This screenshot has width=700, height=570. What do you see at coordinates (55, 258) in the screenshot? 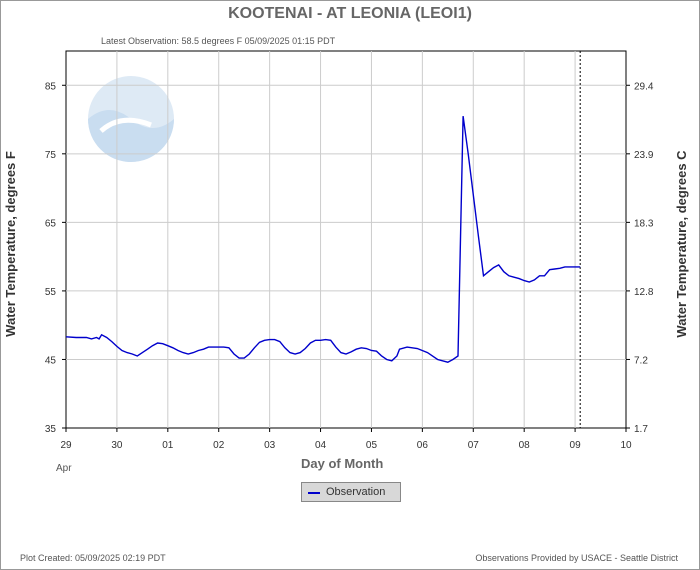
I see `left-y-axis-ticks: 35 45 55 65 75 85` at bounding box center [55, 258].